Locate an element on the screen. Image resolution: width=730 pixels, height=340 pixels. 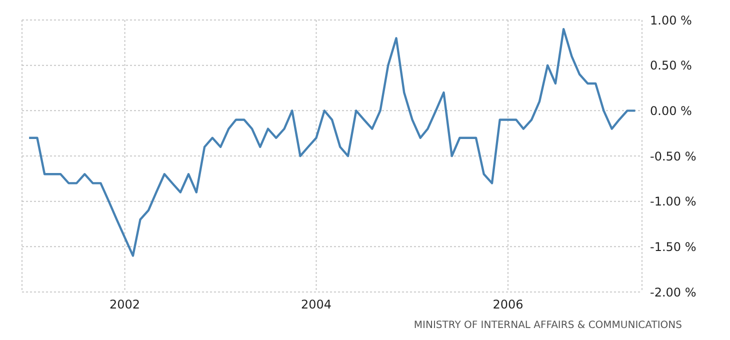
x-tick-label: 2004 is located at coordinates (316, 305).